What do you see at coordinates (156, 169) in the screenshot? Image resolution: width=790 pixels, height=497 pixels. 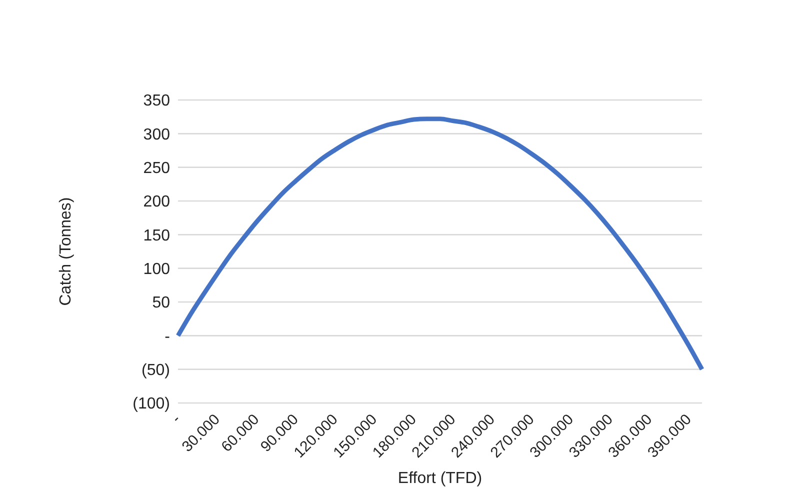 I see `y-tick-label: 250` at bounding box center [156, 169].